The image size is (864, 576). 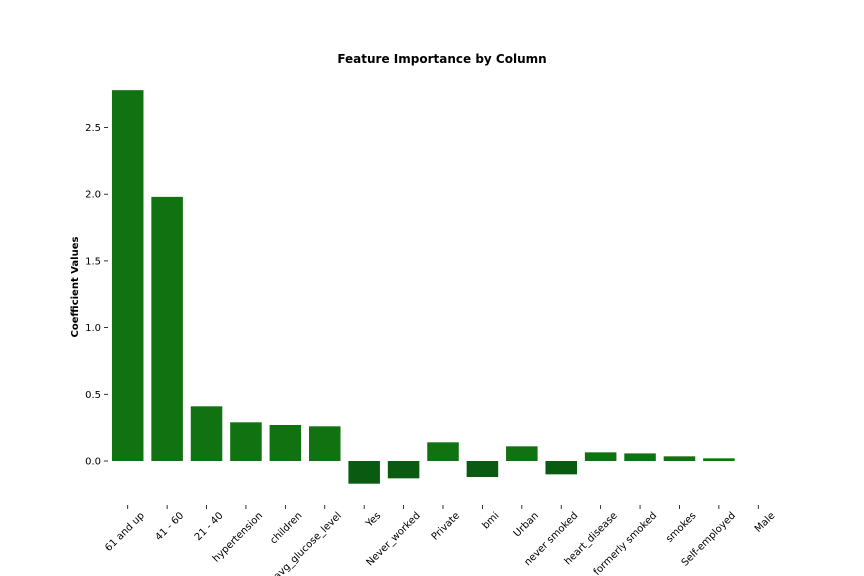 I want to click on x-tick-label-9: bmi, so click(x=490, y=520).